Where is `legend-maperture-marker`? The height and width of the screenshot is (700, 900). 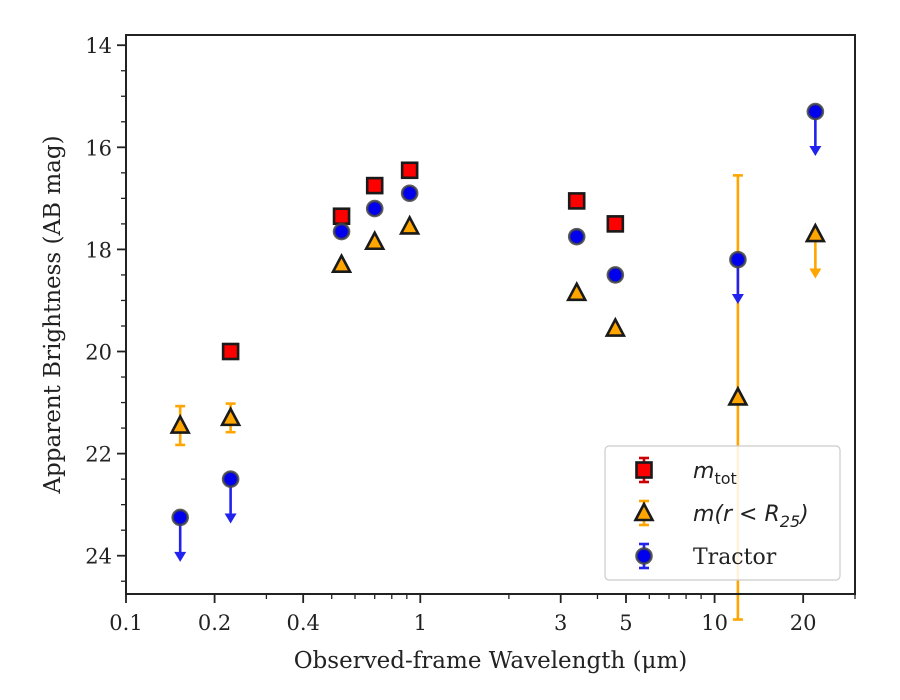
legend-maperture-marker is located at coordinates (644, 511).